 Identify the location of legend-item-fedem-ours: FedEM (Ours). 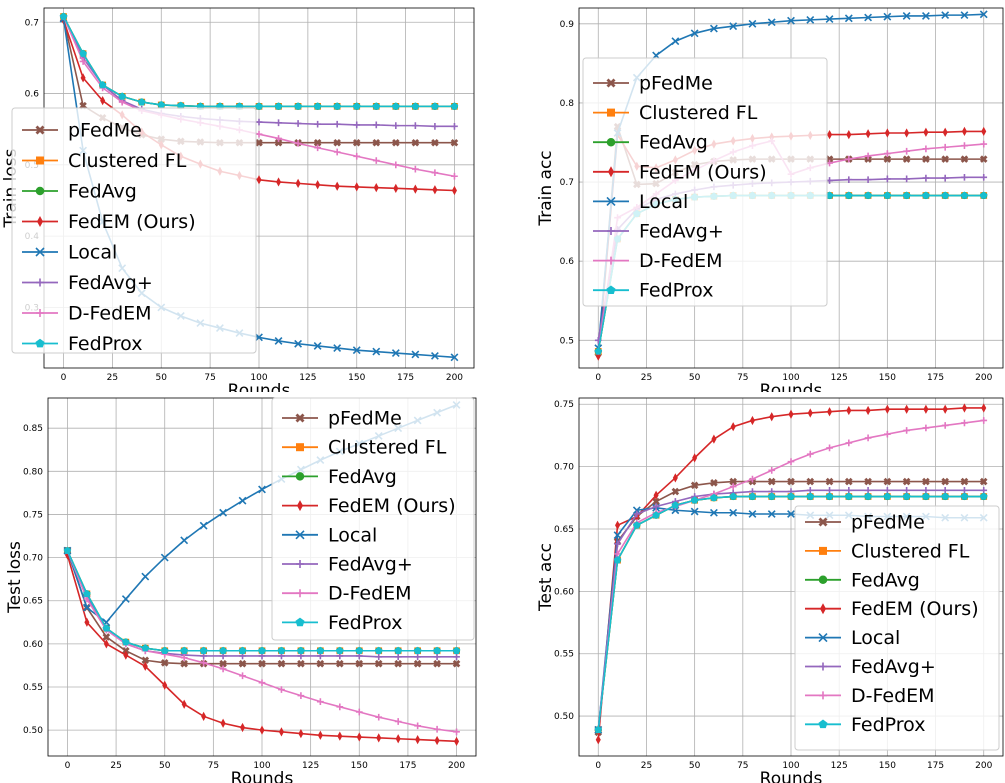
(892, 609).